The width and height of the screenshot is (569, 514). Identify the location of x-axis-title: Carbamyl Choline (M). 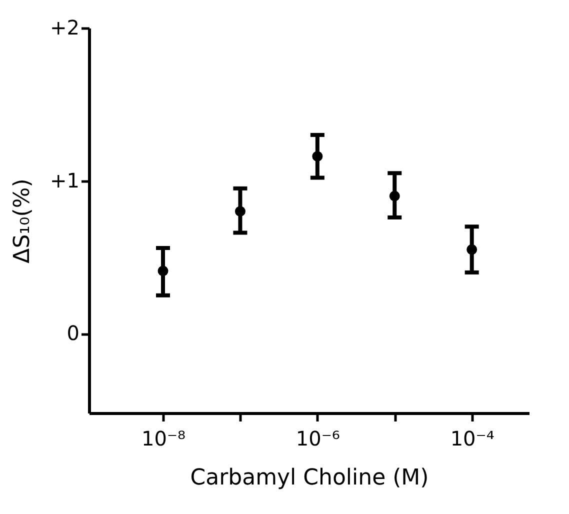
(309, 478).